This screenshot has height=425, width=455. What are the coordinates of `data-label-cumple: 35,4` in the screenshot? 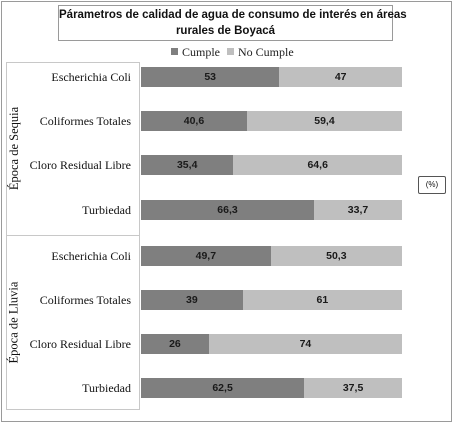 It's located at (187, 165).